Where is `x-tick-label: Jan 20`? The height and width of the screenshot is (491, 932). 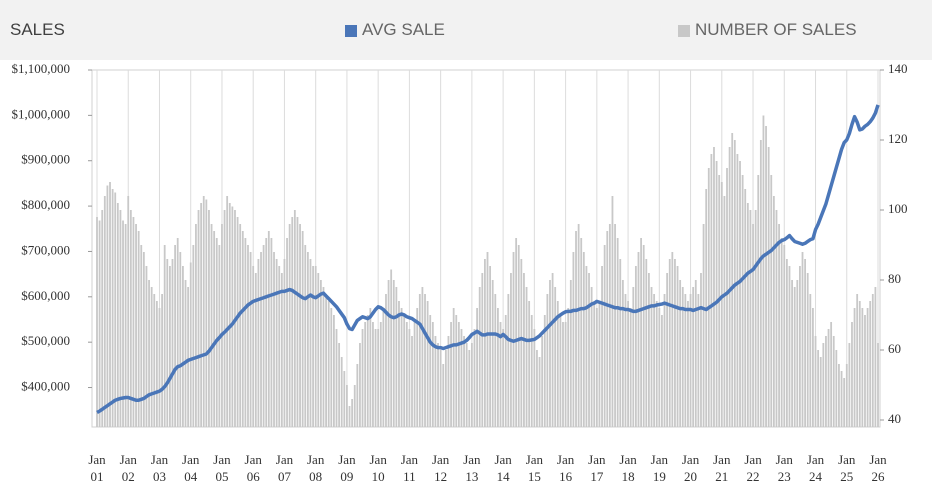
x-tick-label: Jan 20 is located at coordinates (690, 468).